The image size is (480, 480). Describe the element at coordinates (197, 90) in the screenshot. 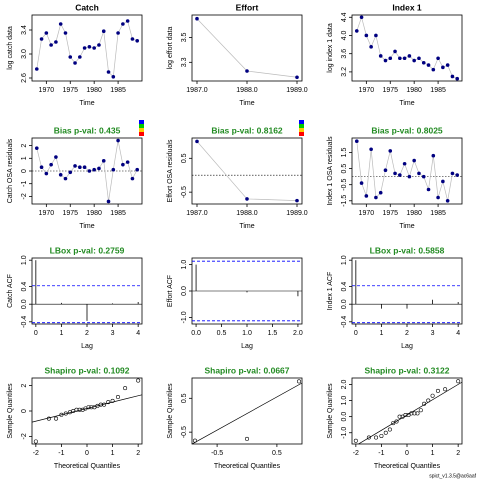

I see `x-tick-label: 1987.0` at that location.